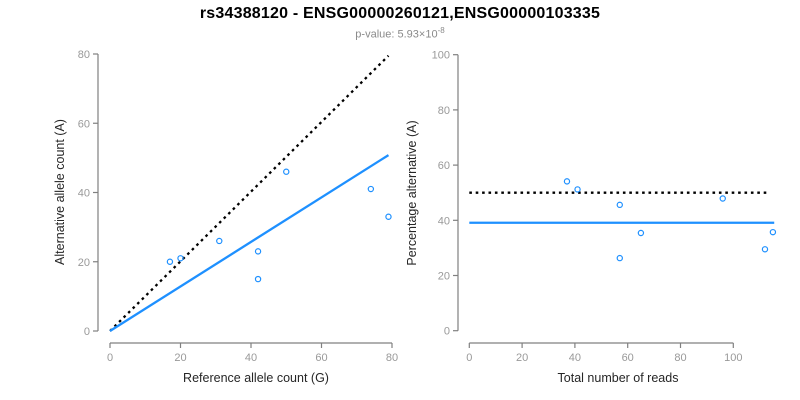 Image resolution: width=800 pixels, height=400 pixels. I want to click on p-value-label: p-value: 5.93×10-8, so click(400, 33).